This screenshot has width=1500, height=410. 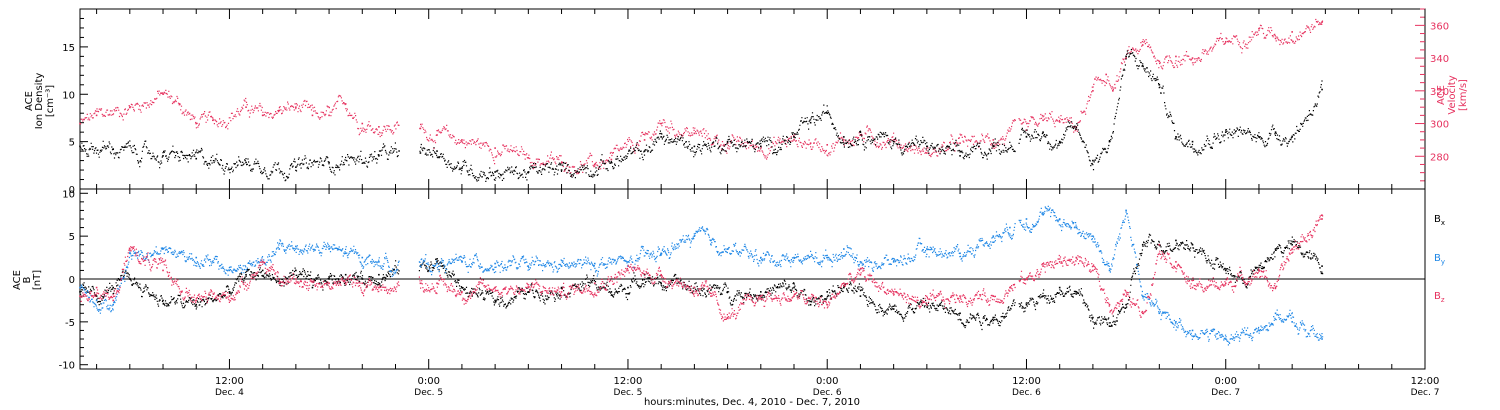 What do you see at coordinates (72, 280) in the screenshot?
I see `y-tick-label: 0` at bounding box center [72, 280].